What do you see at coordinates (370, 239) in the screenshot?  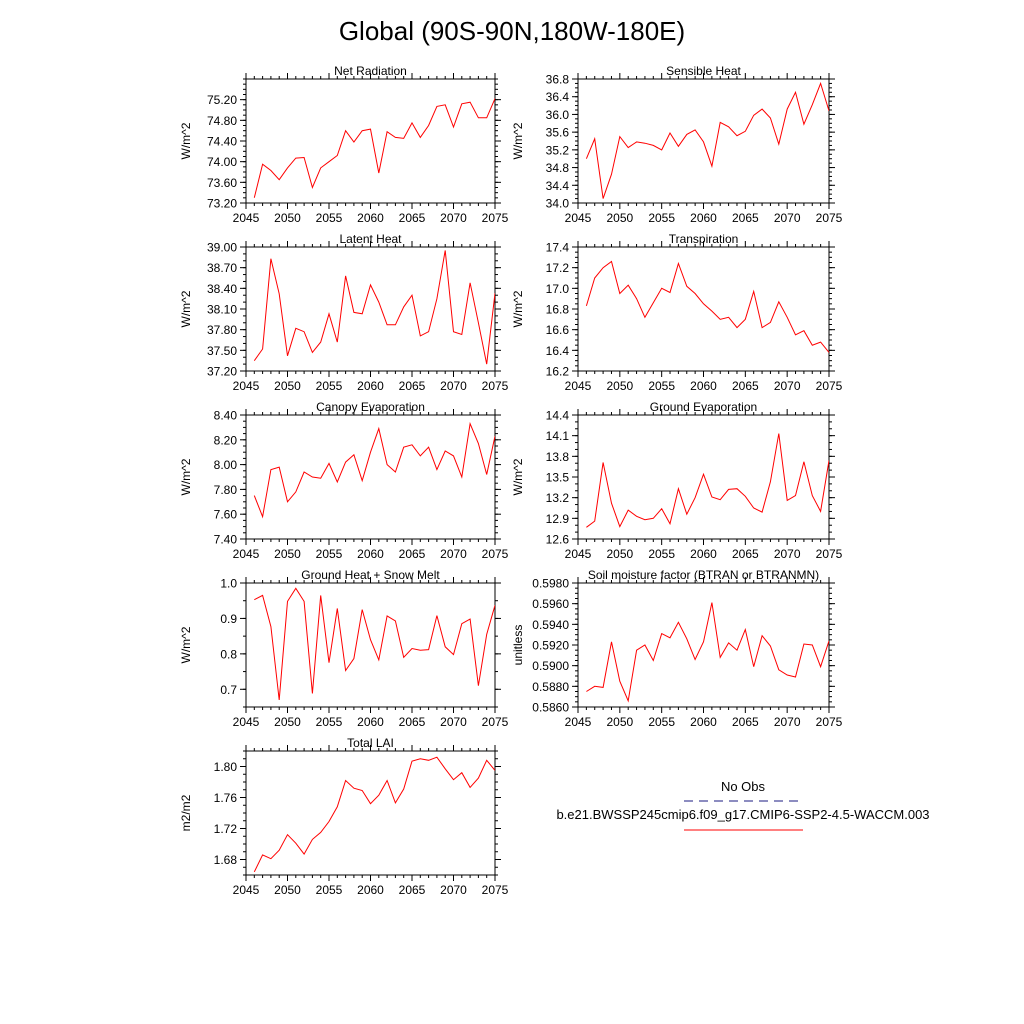 I see `panel-title: Latent Heat` at bounding box center [370, 239].